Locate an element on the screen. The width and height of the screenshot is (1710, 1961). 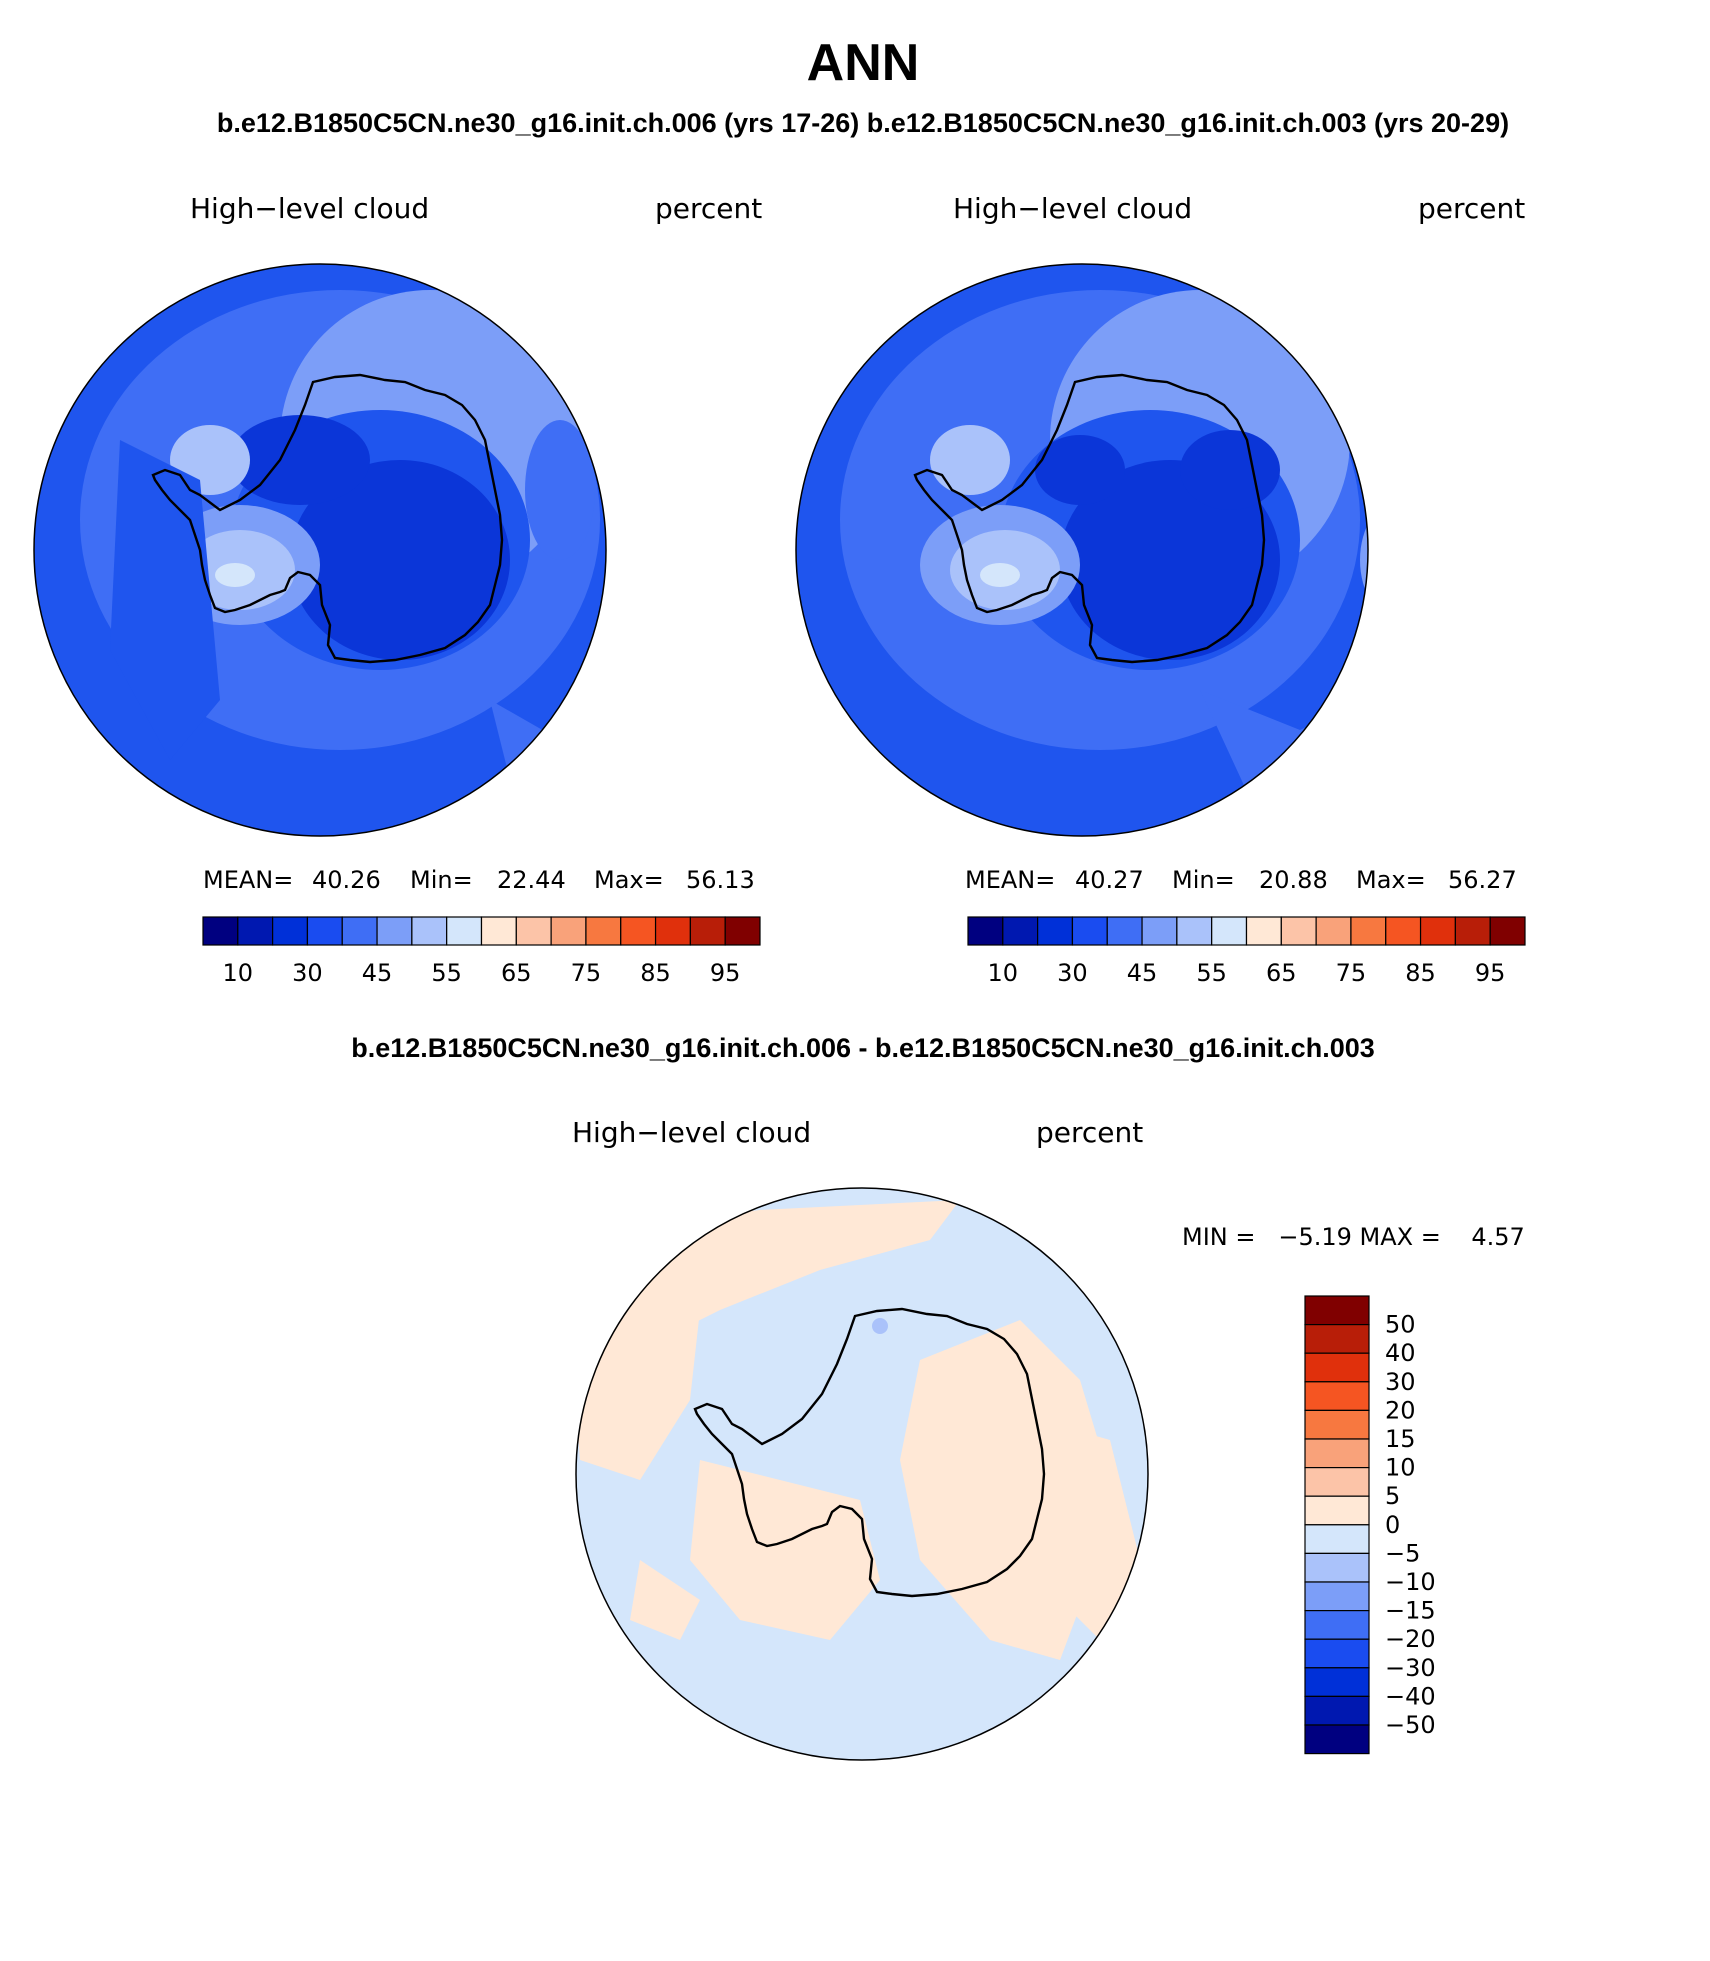
colorbar-diff-tick-label: 50 is located at coordinates (1400, 1325).